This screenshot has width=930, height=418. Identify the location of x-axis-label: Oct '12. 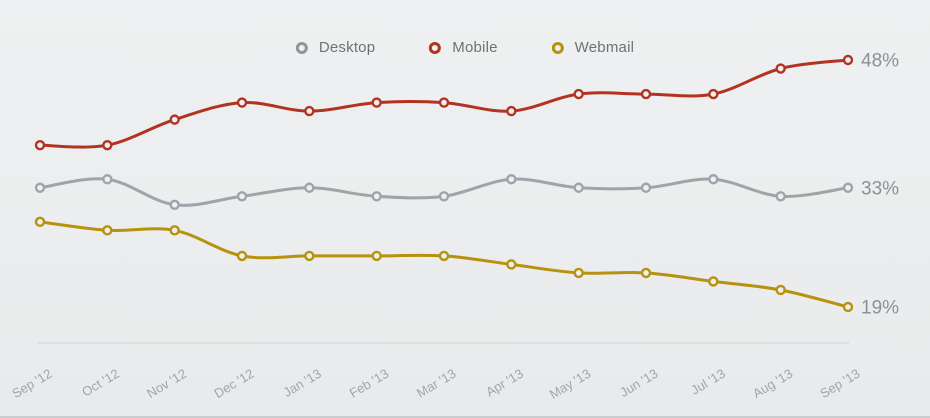
(100, 383).